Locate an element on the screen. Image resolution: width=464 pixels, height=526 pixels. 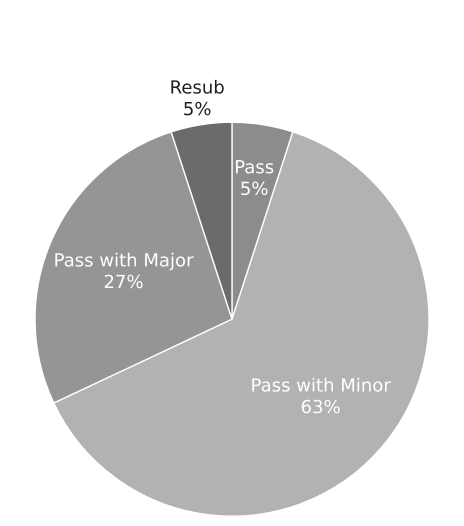
data-label: 63% is located at coordinates (321, 407).